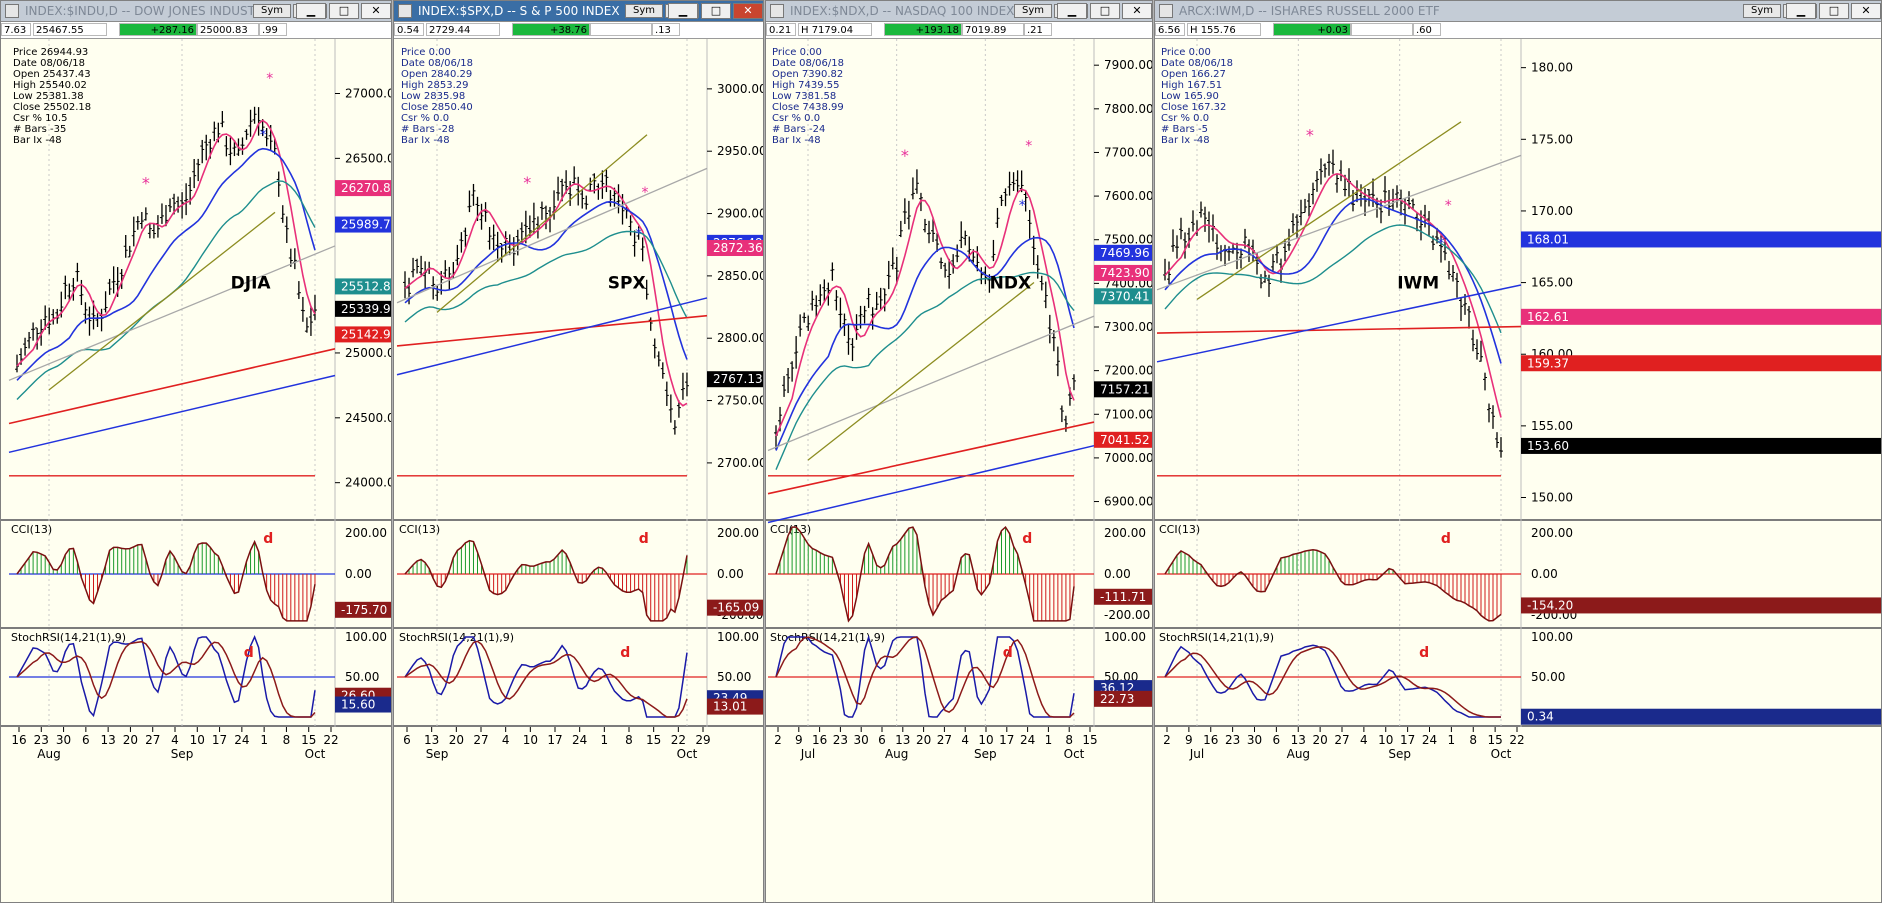 Image resolution: width=1882 pixels, height=903 pixels. What do you see at coordinates (1189, 740) in the screenshot?
I see `x-tick-label: 9` at bounding box center [1189, 740].